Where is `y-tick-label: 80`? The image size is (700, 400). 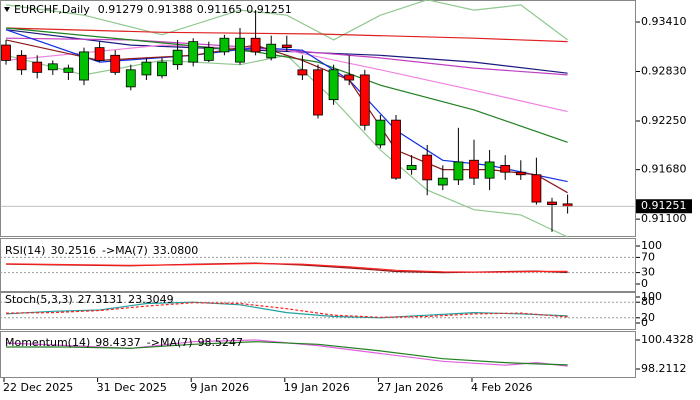
y-tick-label: 80 is located at coordinates (648, 301).